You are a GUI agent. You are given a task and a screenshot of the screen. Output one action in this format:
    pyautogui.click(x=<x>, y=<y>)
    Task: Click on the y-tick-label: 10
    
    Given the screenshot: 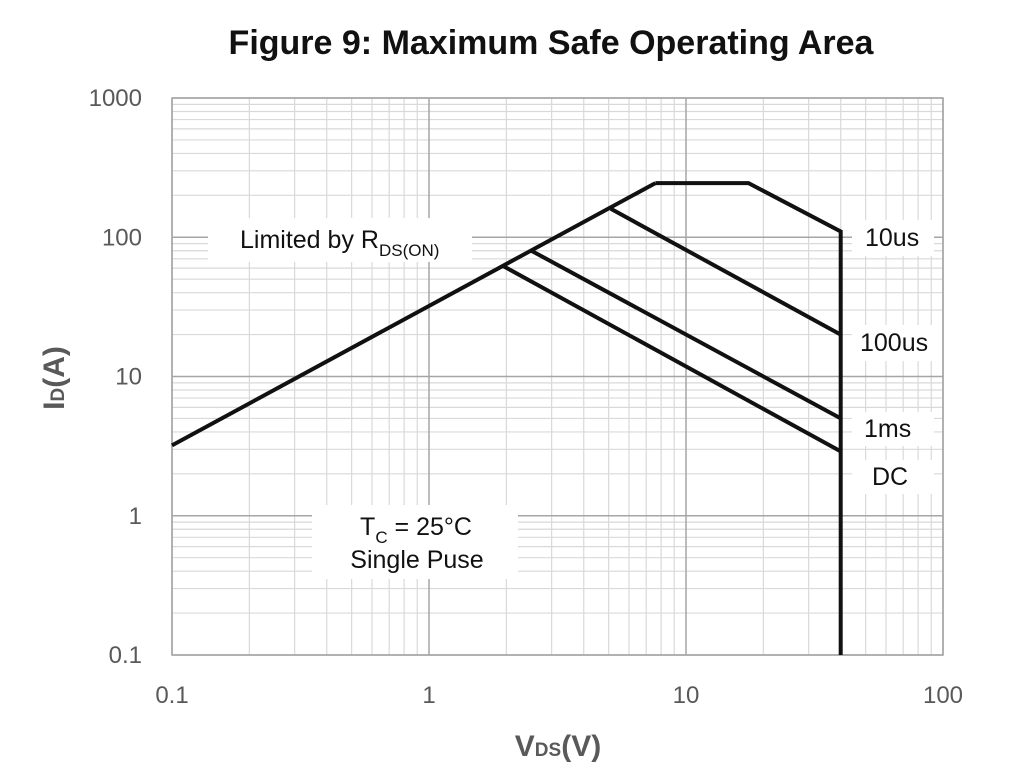 What is the action you would take?
    pyautogui.click(x=128, y=377)
    